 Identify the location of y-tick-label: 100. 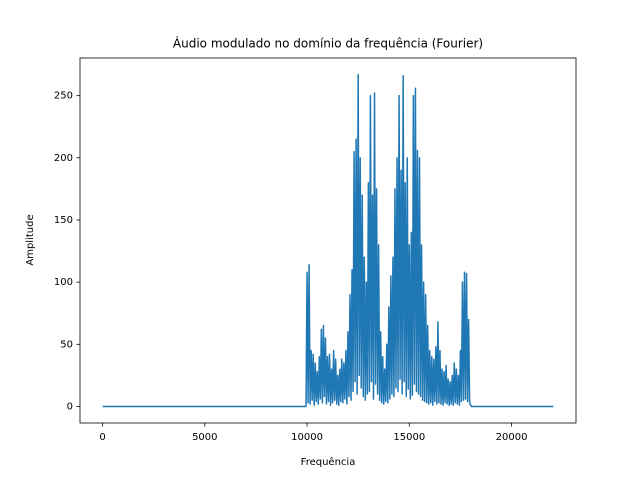
(63, 282).